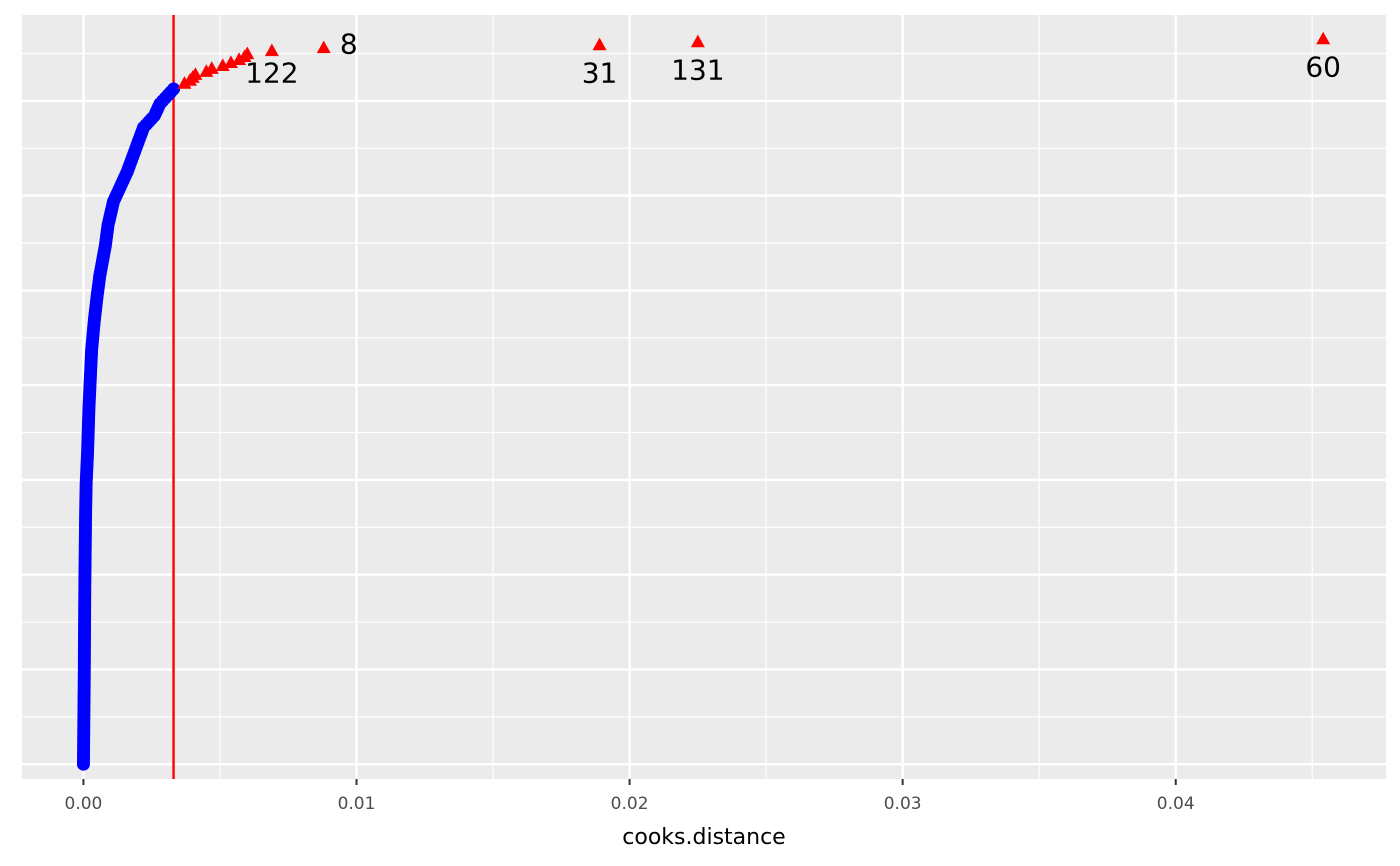 This screenshot has height=866, width=1400. Describe the element at coordinates (630, 804) in the screenshot. I see `x-tick-label: 0.02` at that location.